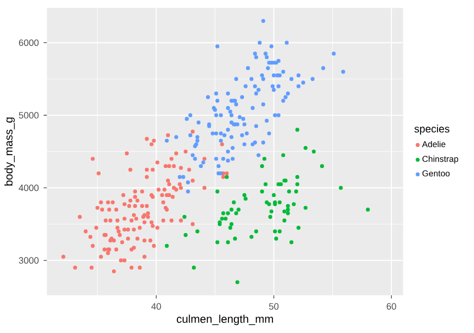  I want to click on legend-title: species, so click(432, 129).